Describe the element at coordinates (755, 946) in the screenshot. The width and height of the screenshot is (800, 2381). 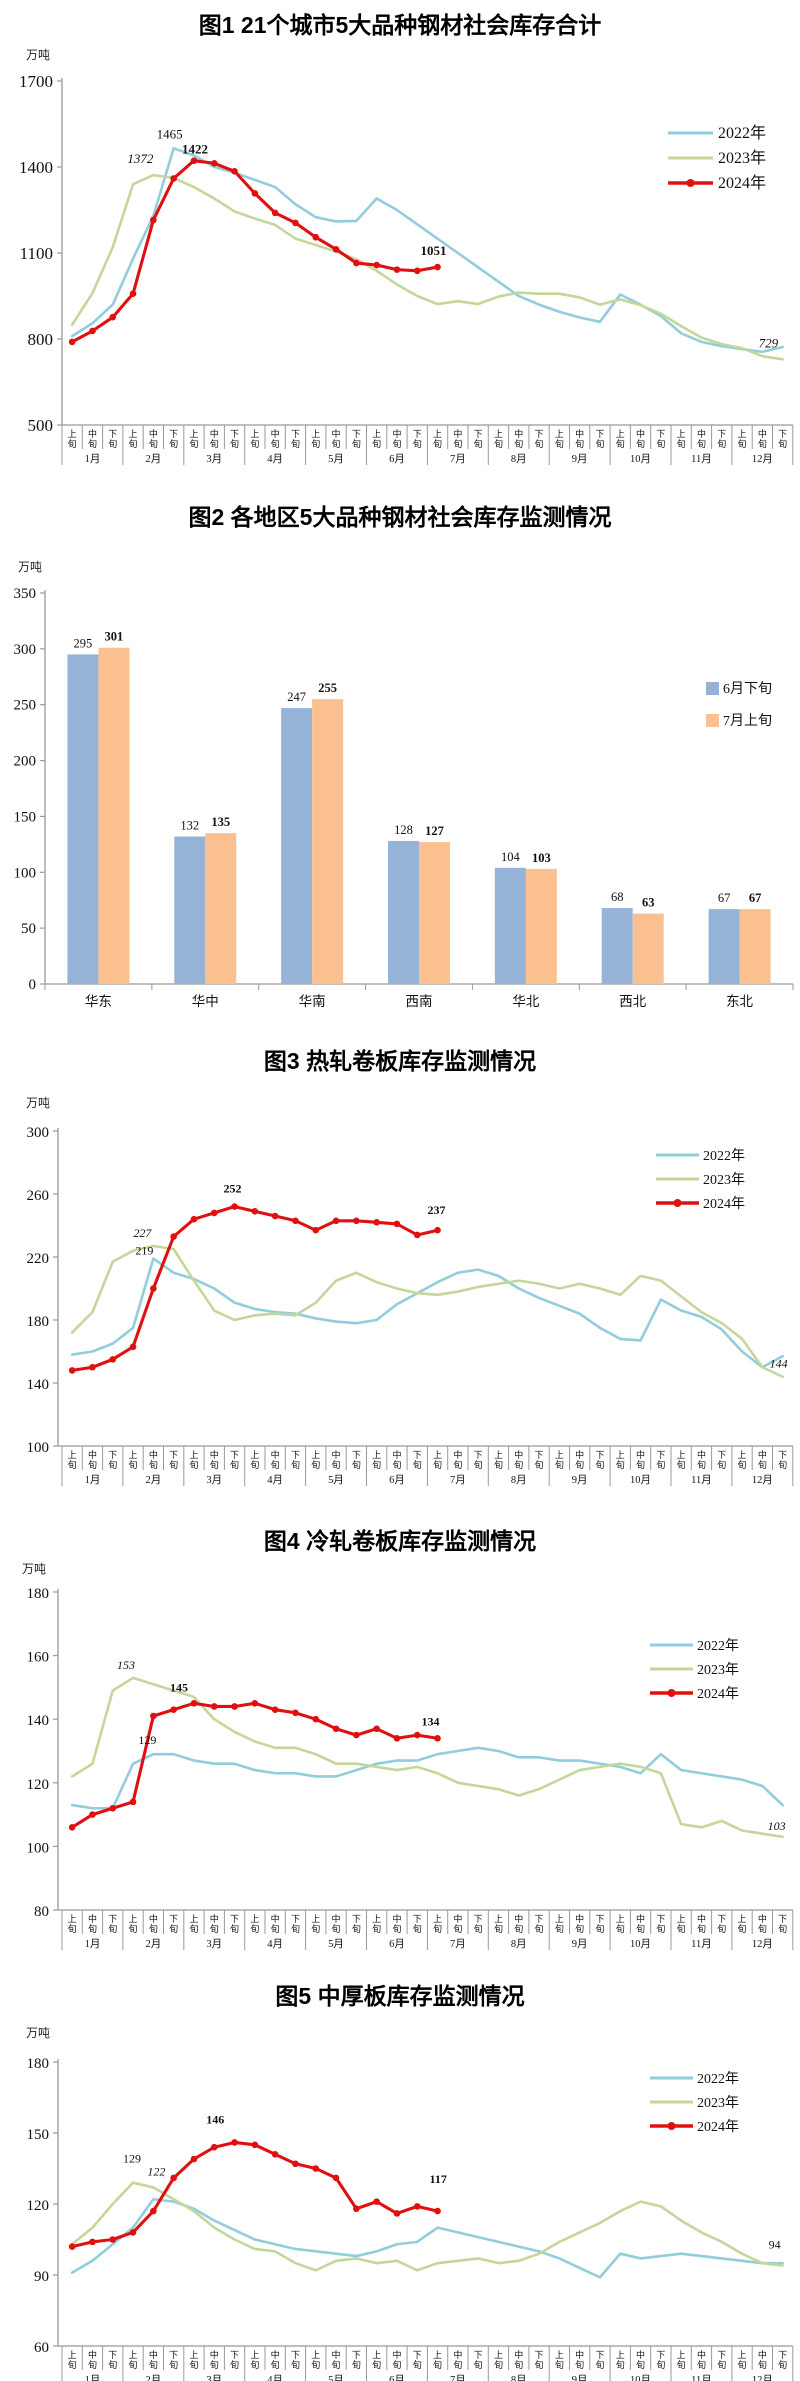
I see `fig2-bar-东北-7月上旬` at that location.